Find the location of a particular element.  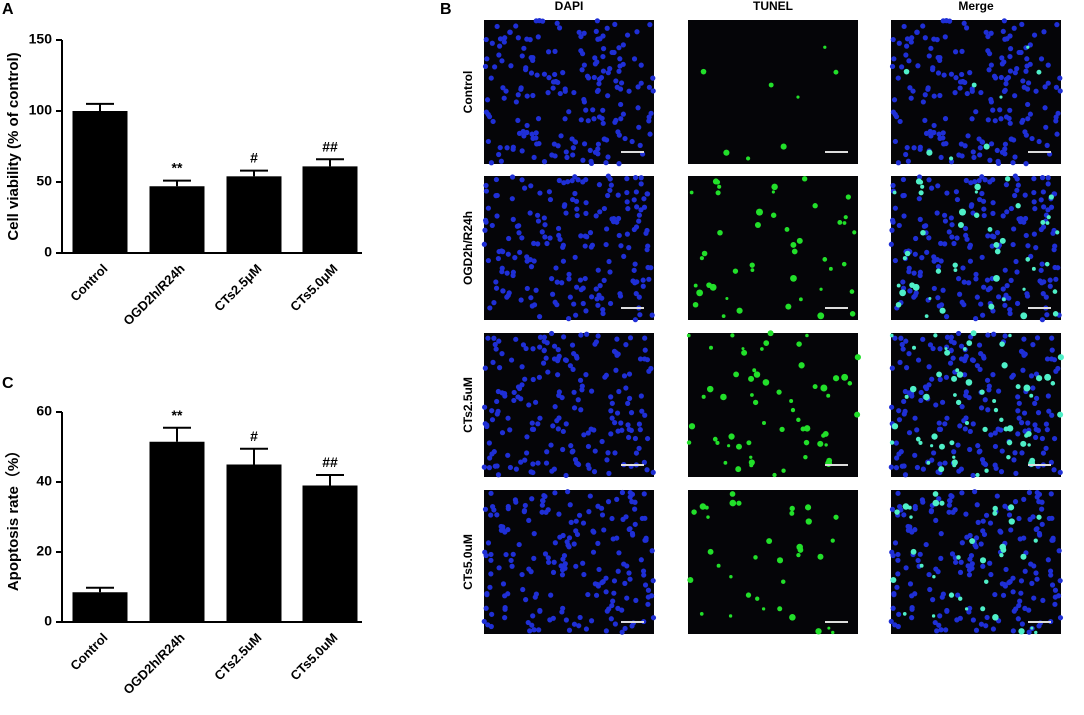

significance-label: # is located at coordinates (254, 436).